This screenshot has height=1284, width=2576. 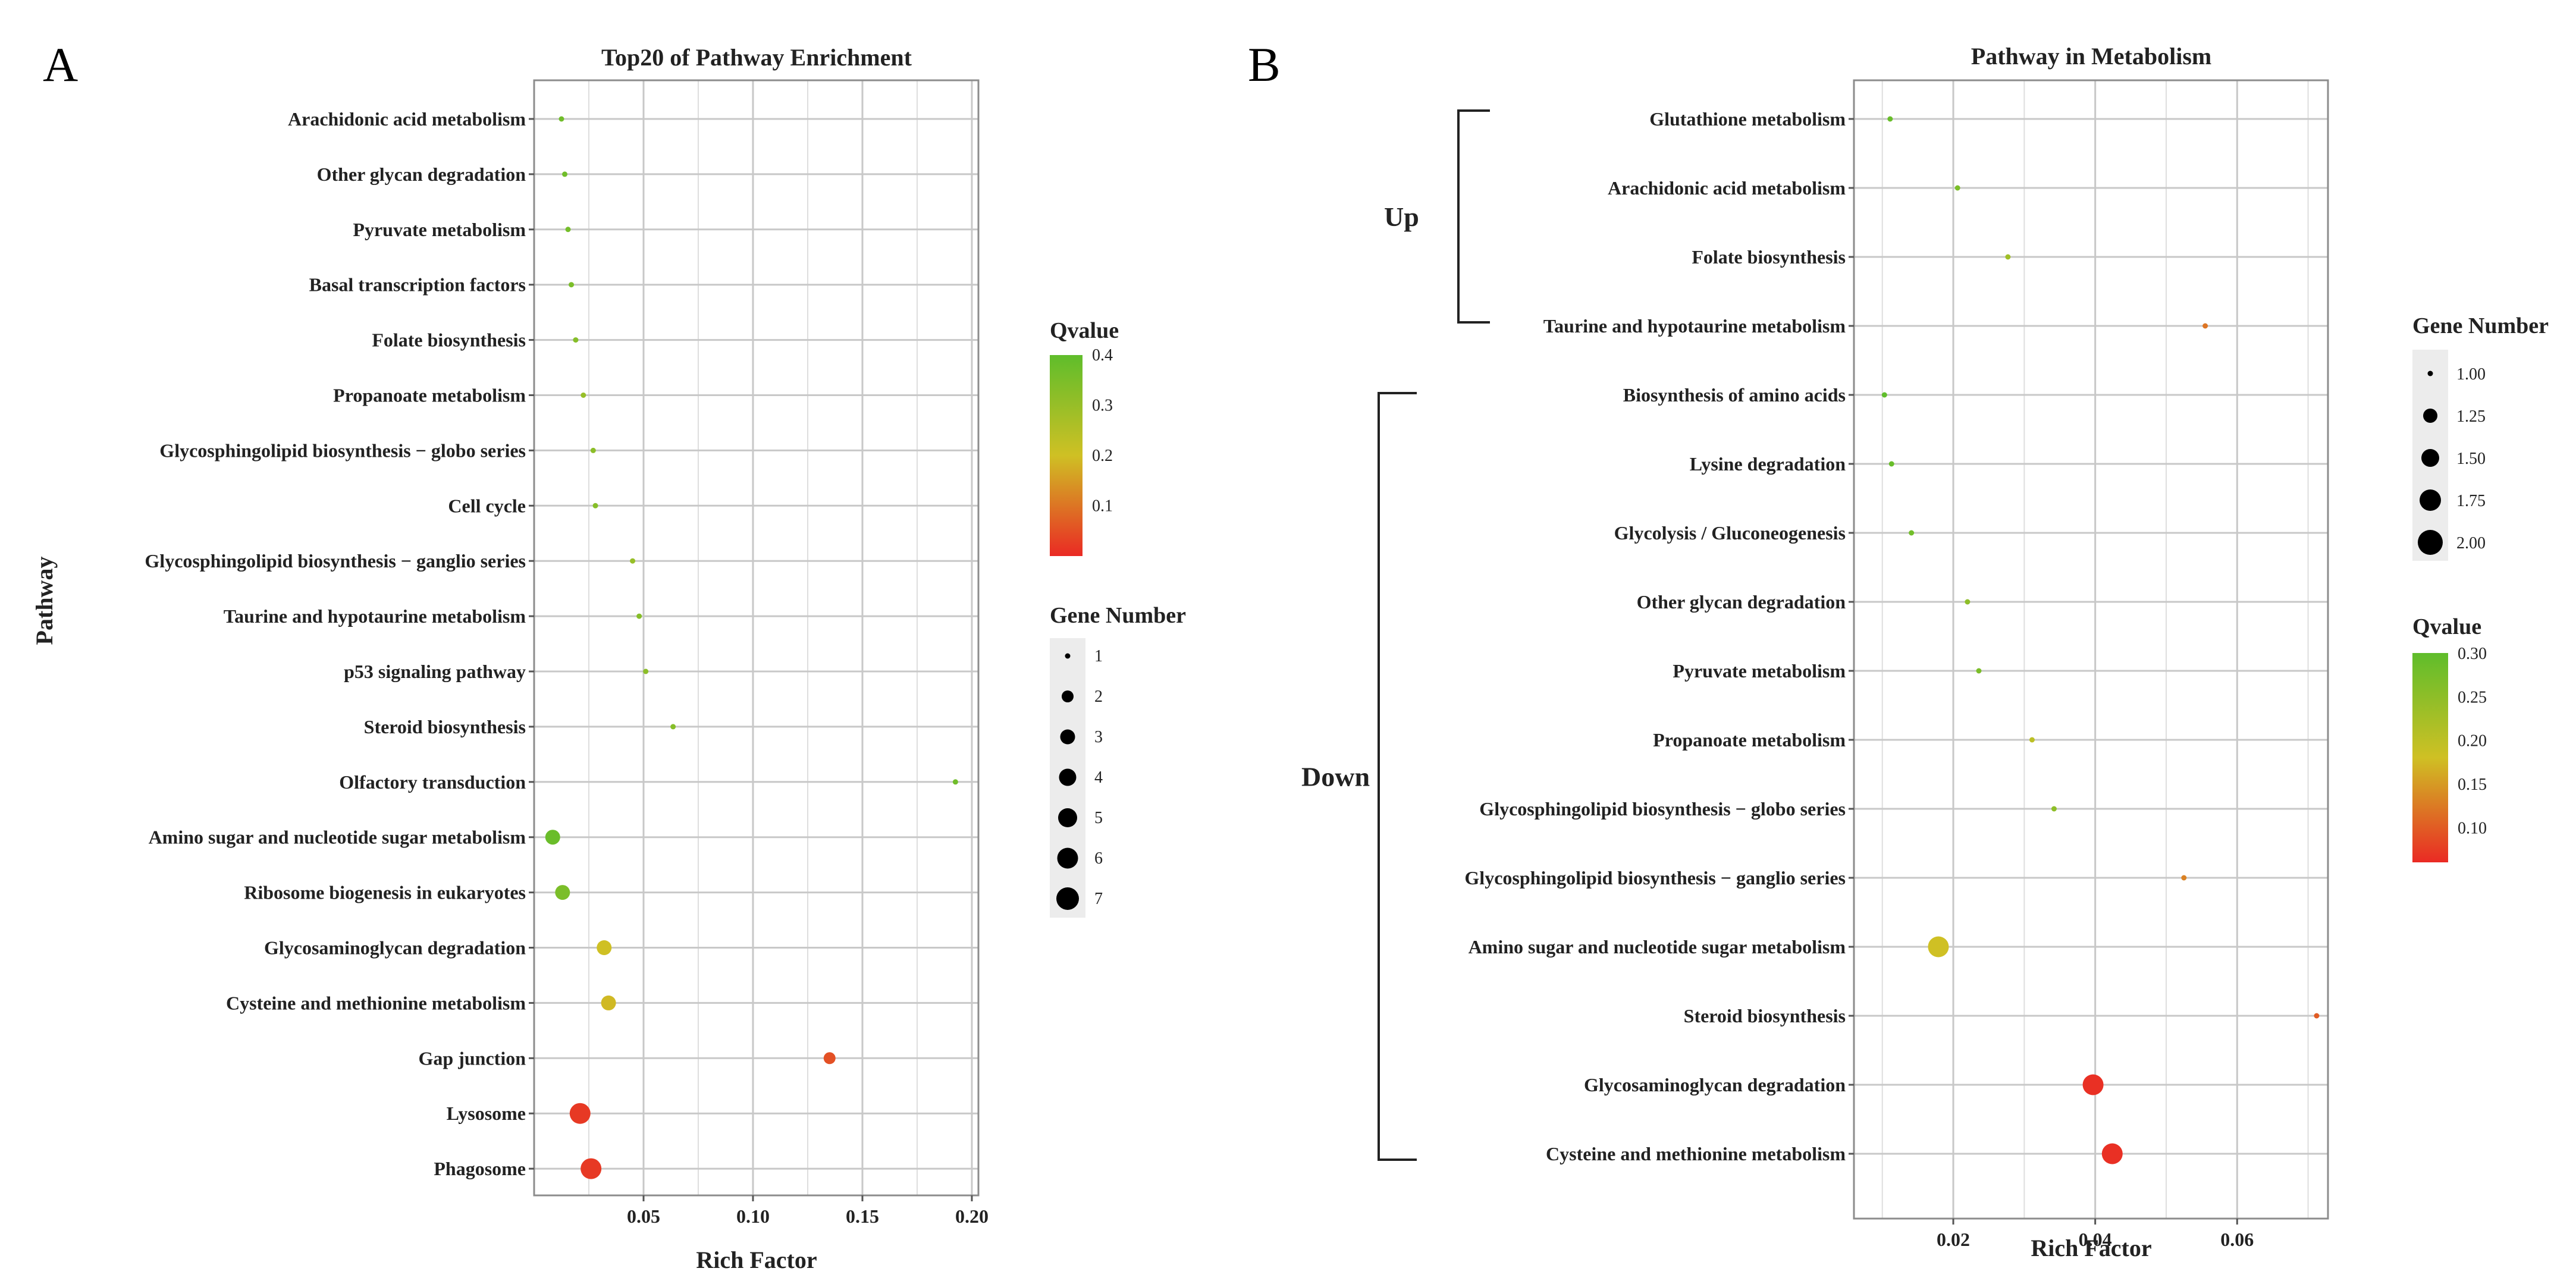 I want to click on chart-b-qvalue-colorbar, so click(x=2430, y=758).